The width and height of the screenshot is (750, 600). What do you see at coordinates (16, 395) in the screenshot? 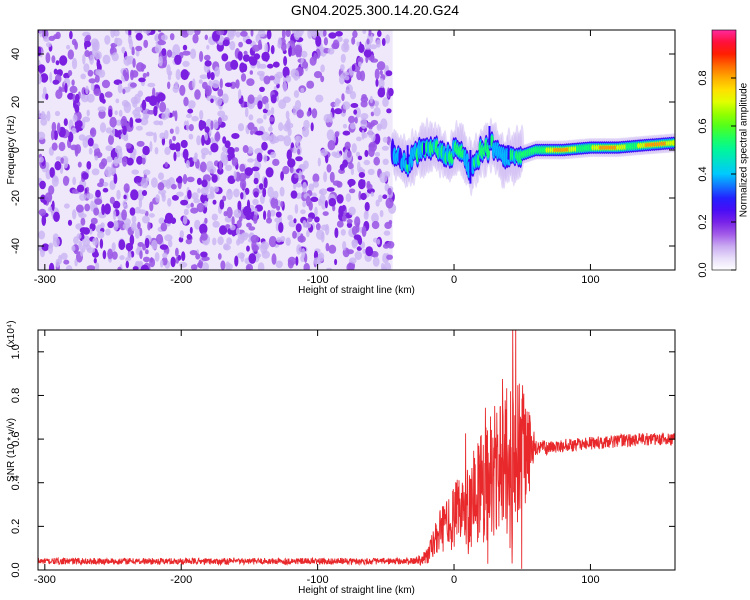
I see `y-tick-label: 0.8` at bounding box center [16, 395].